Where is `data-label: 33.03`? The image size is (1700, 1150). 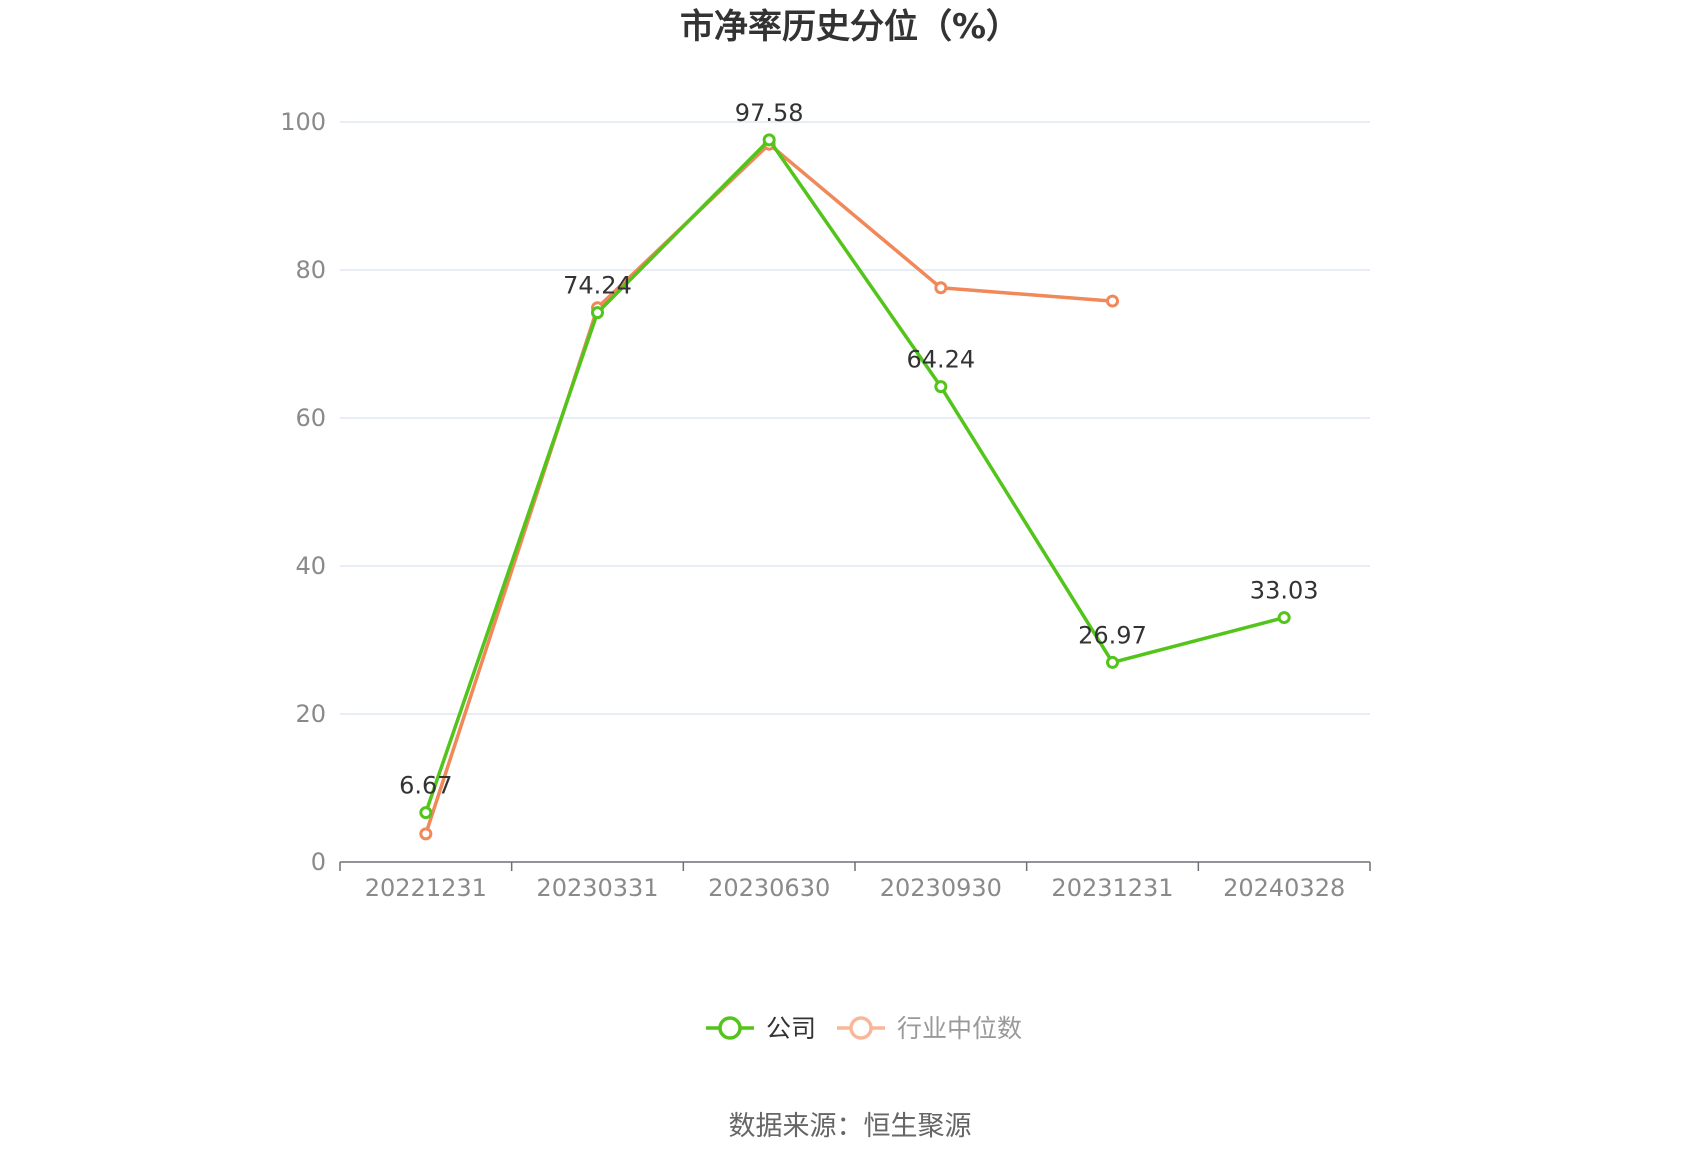 data-label: 33.03 is located at coordinates (1284, 591).